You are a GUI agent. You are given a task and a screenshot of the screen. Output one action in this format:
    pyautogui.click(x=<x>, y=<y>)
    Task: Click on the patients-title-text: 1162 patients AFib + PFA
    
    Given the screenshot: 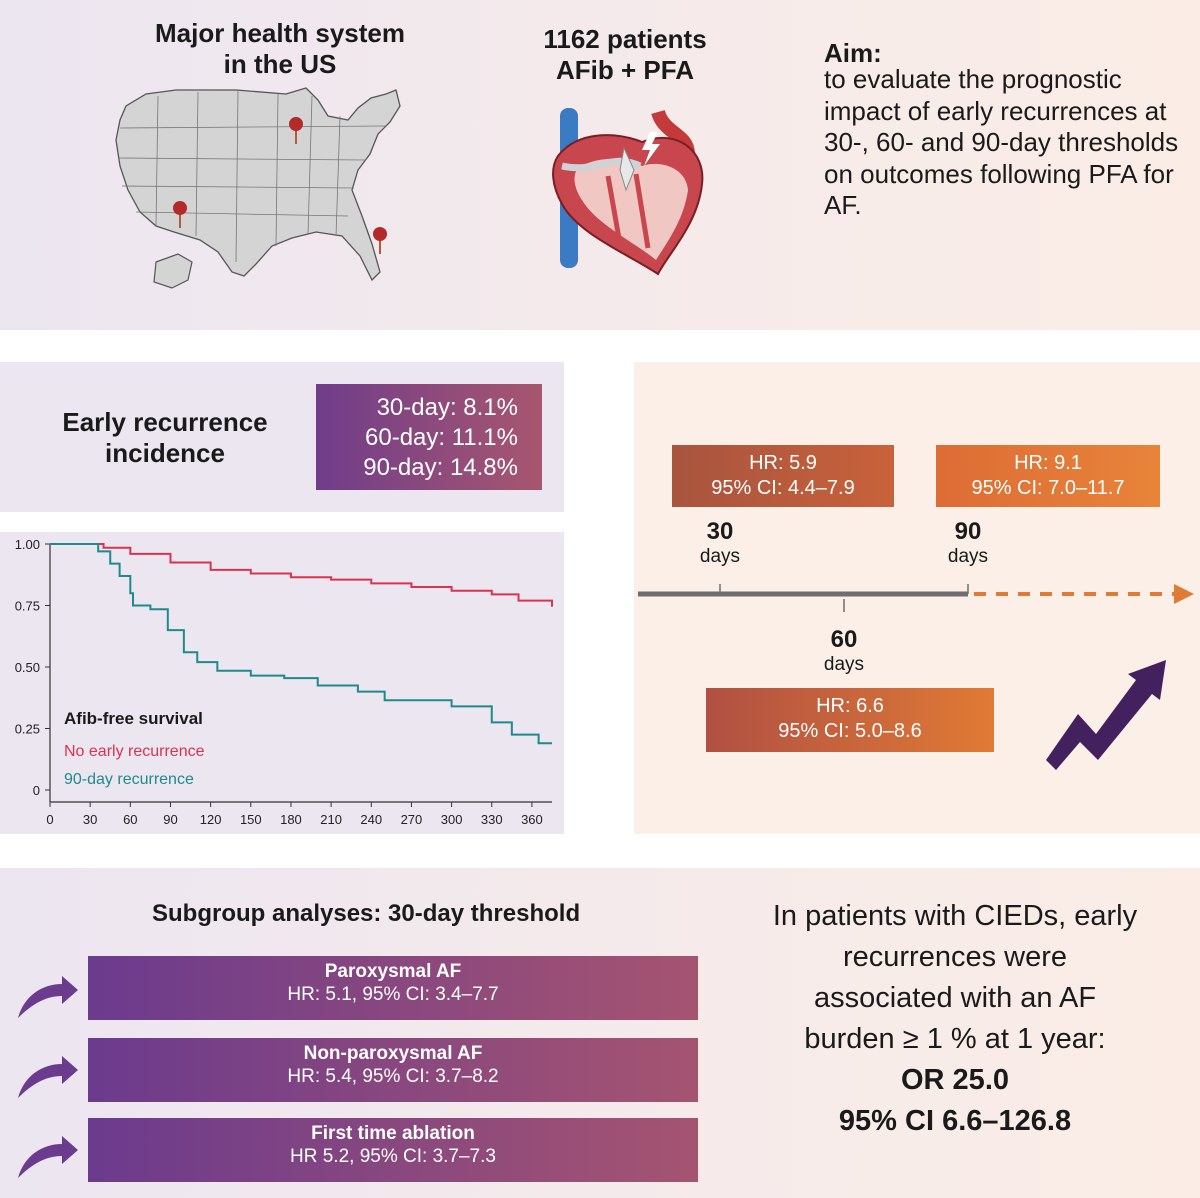 What is the action you would take?
    pyautogui.click(x=625, y=54)
    